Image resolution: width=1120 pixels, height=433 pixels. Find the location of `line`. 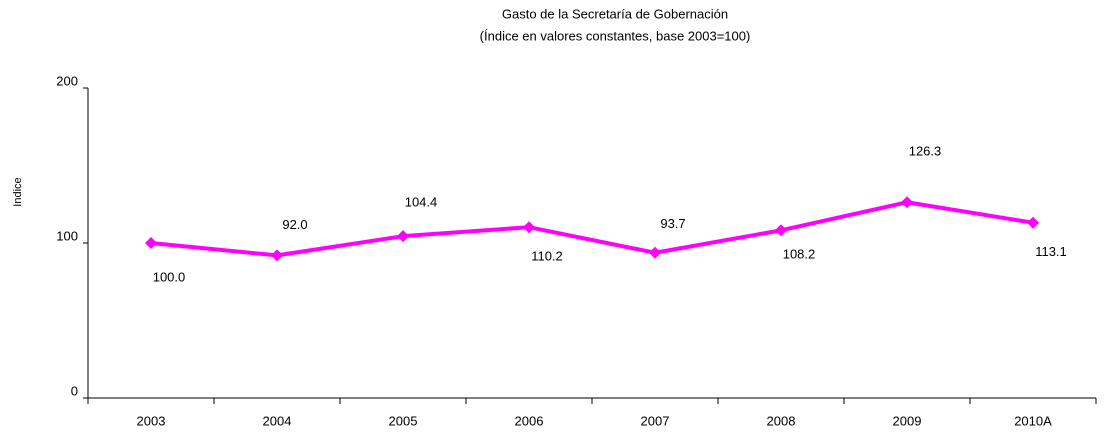

line is located at coordinates (592, 229).